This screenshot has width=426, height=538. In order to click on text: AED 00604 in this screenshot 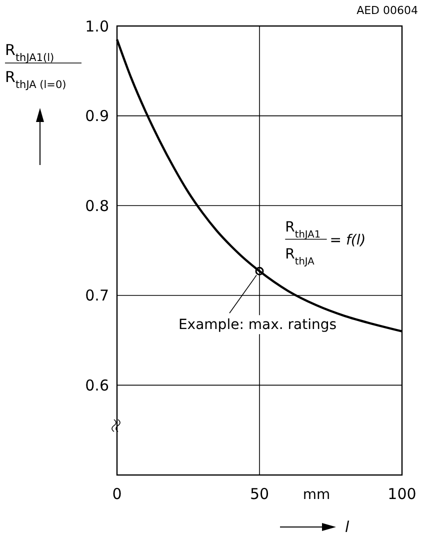, I will do `click(387, 10)`.